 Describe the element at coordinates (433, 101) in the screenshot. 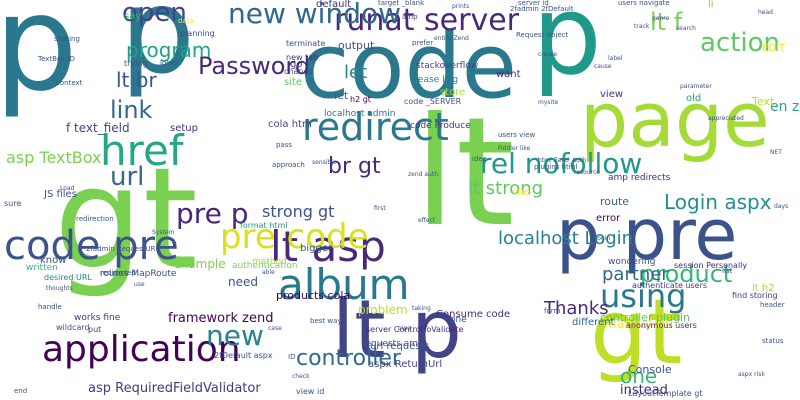

I see `word: code _SERVER` at that location.